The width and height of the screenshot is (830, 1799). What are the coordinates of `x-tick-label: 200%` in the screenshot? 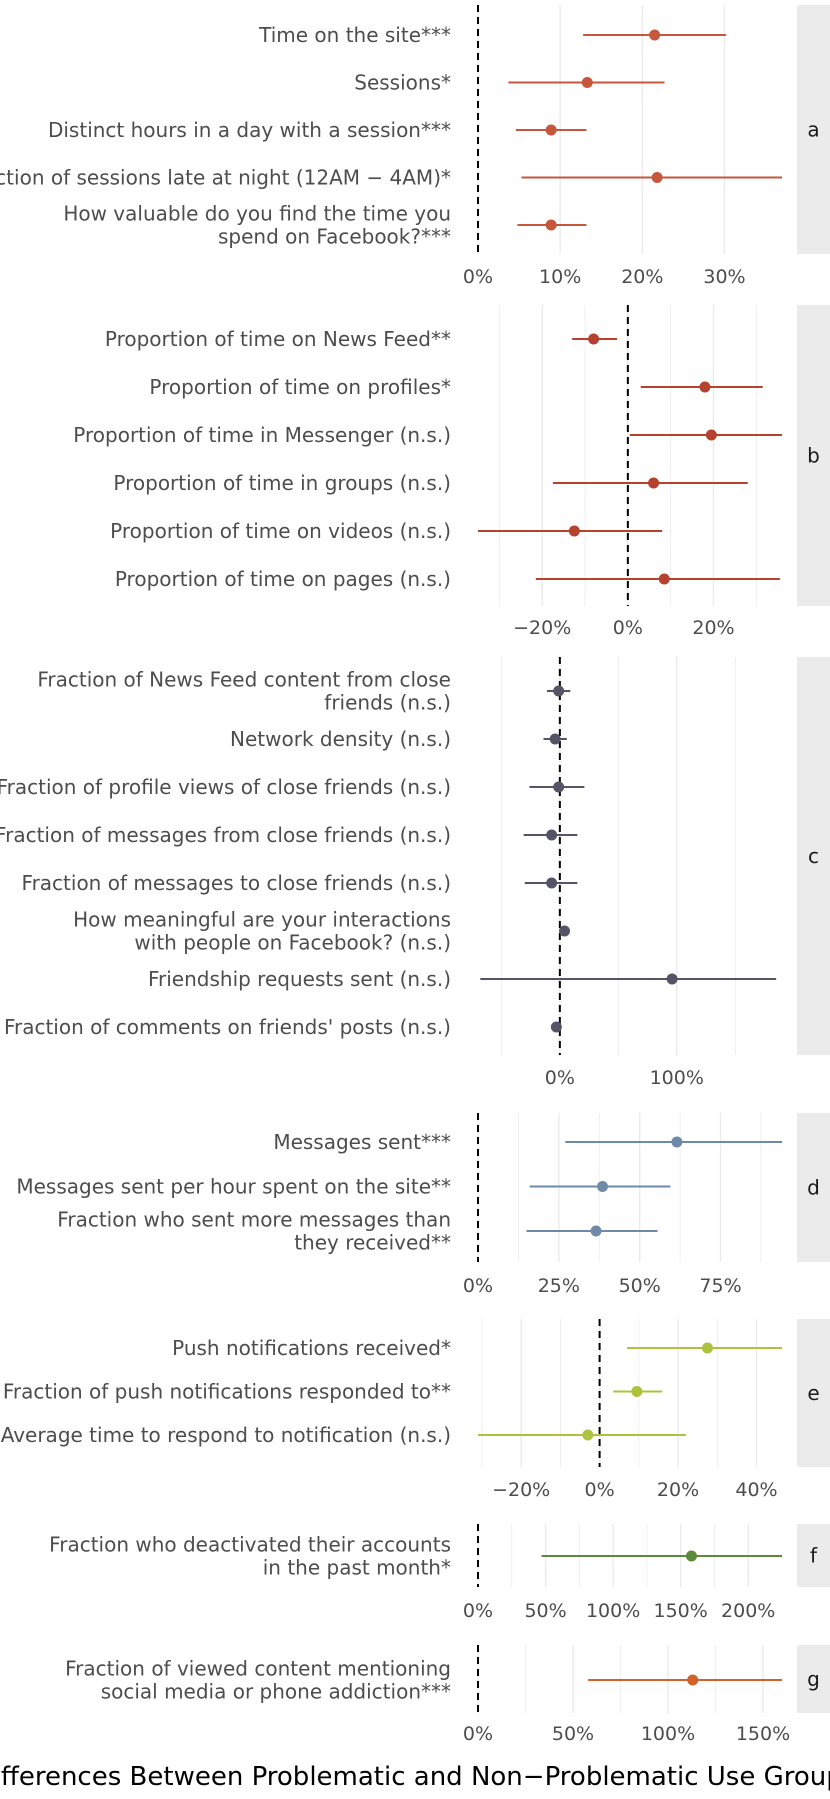 It's located at (748, 1611).